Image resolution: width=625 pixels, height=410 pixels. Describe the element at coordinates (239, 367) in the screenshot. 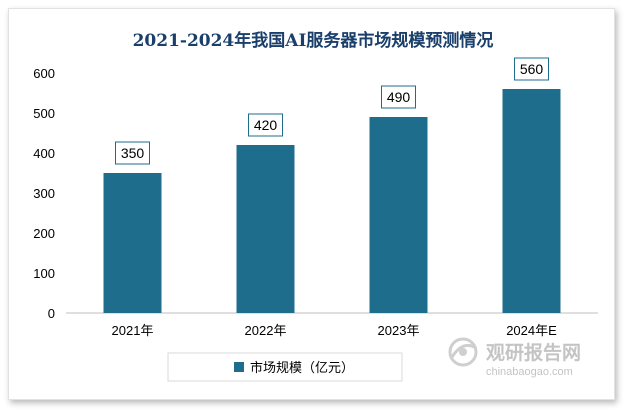

I see `legend-swatch` at that location.